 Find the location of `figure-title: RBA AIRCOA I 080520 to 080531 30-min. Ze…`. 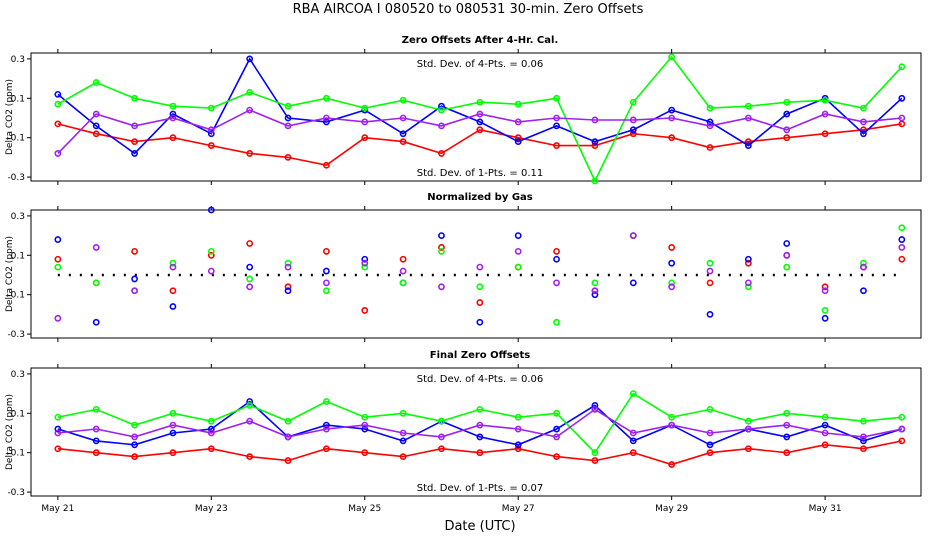

figure-title: RBA AIRCOA I 080520 to 080531 30-min. Ze… is located at coordinates (468, 9).